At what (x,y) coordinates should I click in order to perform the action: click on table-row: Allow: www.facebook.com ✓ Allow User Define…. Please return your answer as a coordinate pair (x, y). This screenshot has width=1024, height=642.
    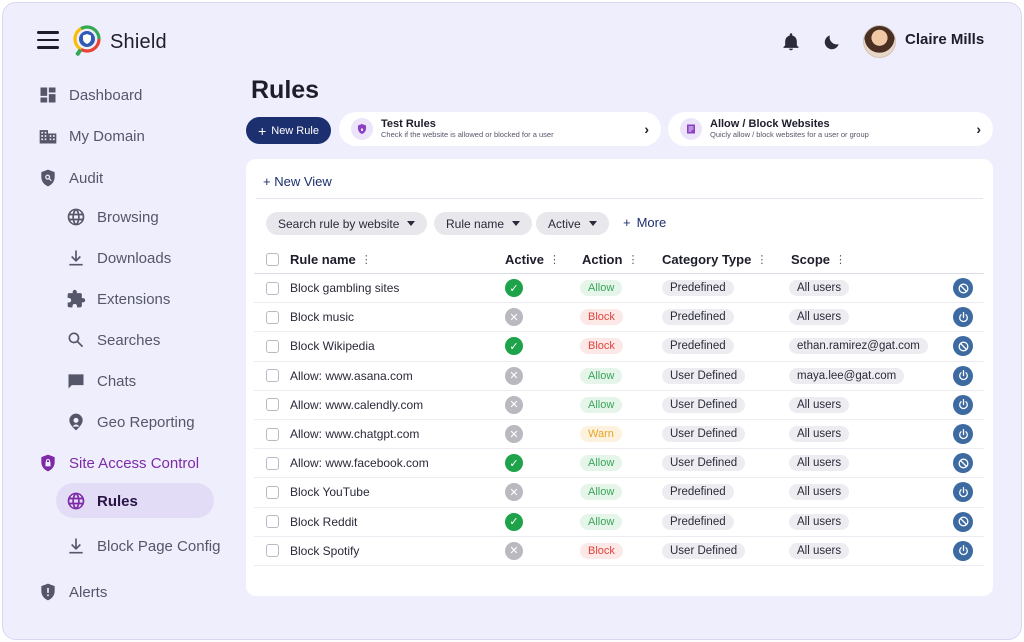
    Looking at the image, I should click on (619, 464).